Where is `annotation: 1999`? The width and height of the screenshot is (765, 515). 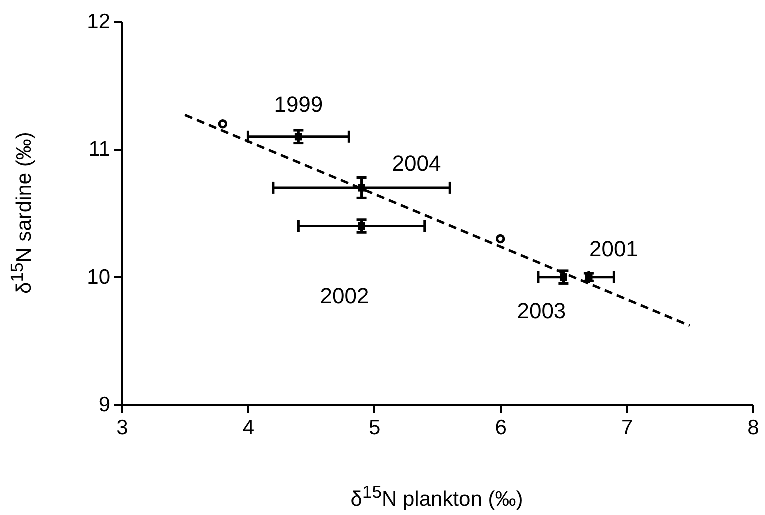
annotation: 1999 is located at coordinates (299, 104).